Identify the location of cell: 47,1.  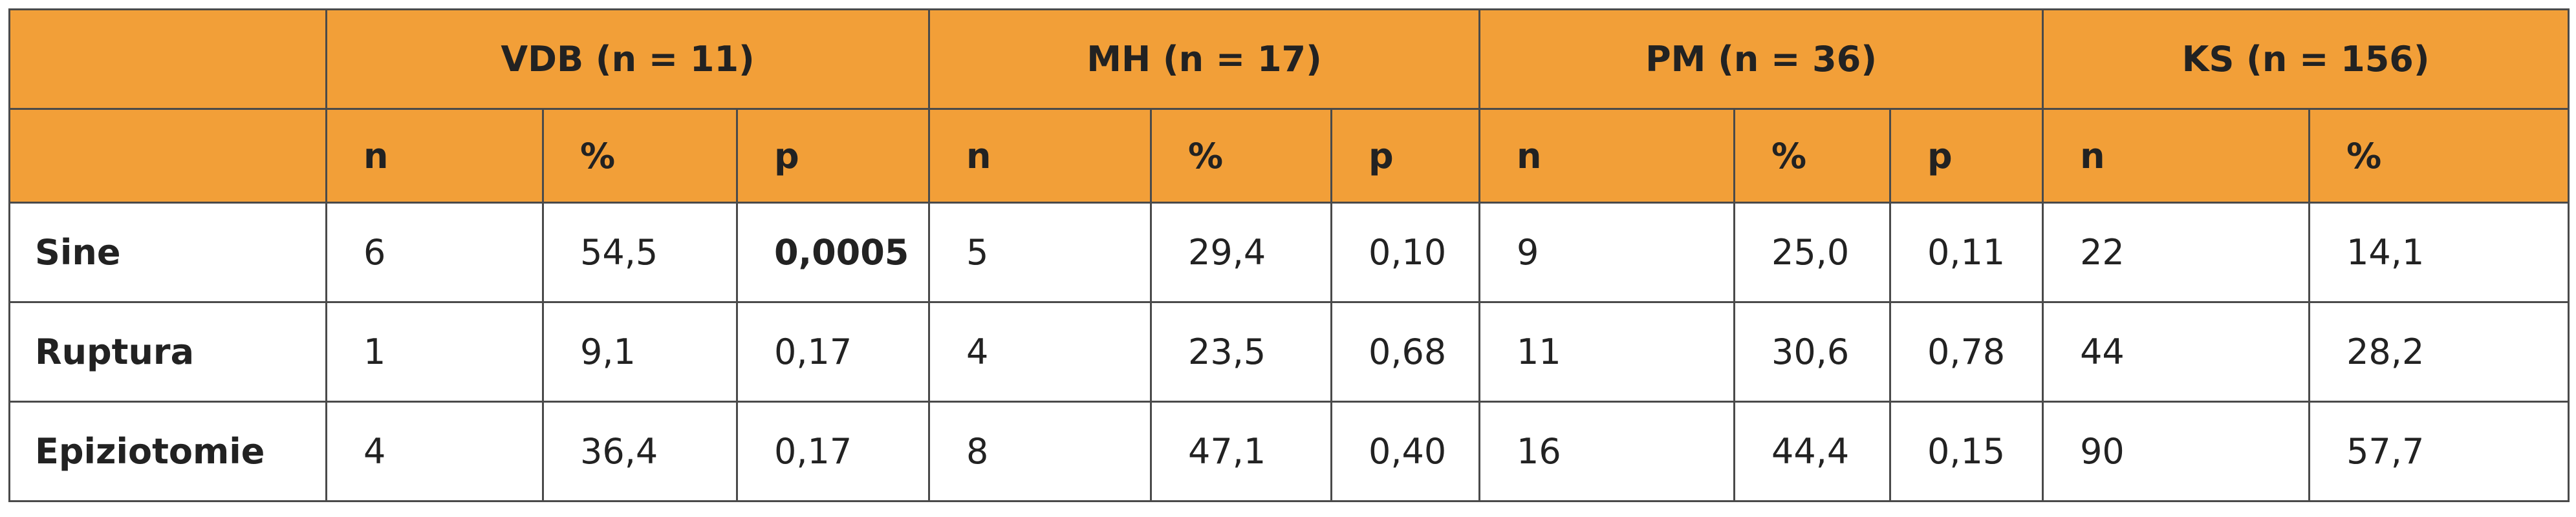
(1241, 451).